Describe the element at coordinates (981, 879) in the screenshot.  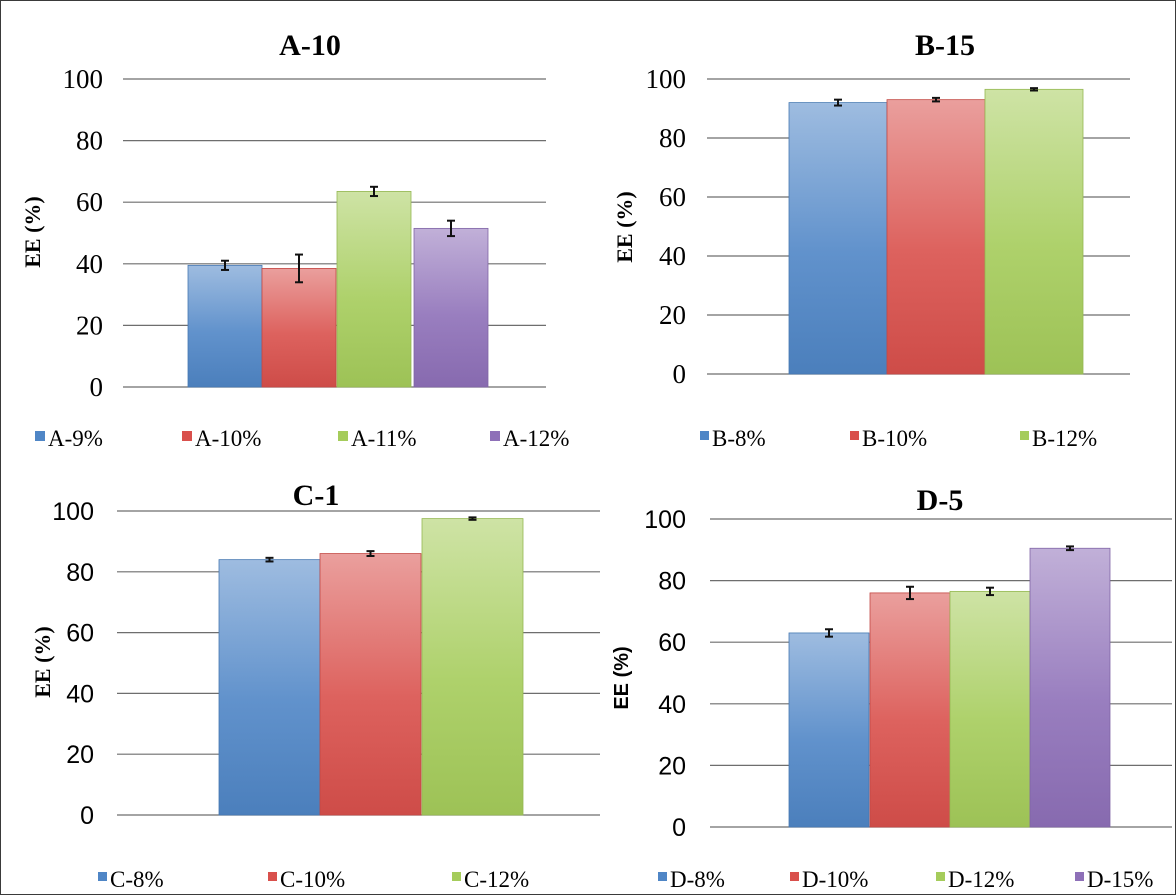
I see `legend-label: D-12%` at that location.